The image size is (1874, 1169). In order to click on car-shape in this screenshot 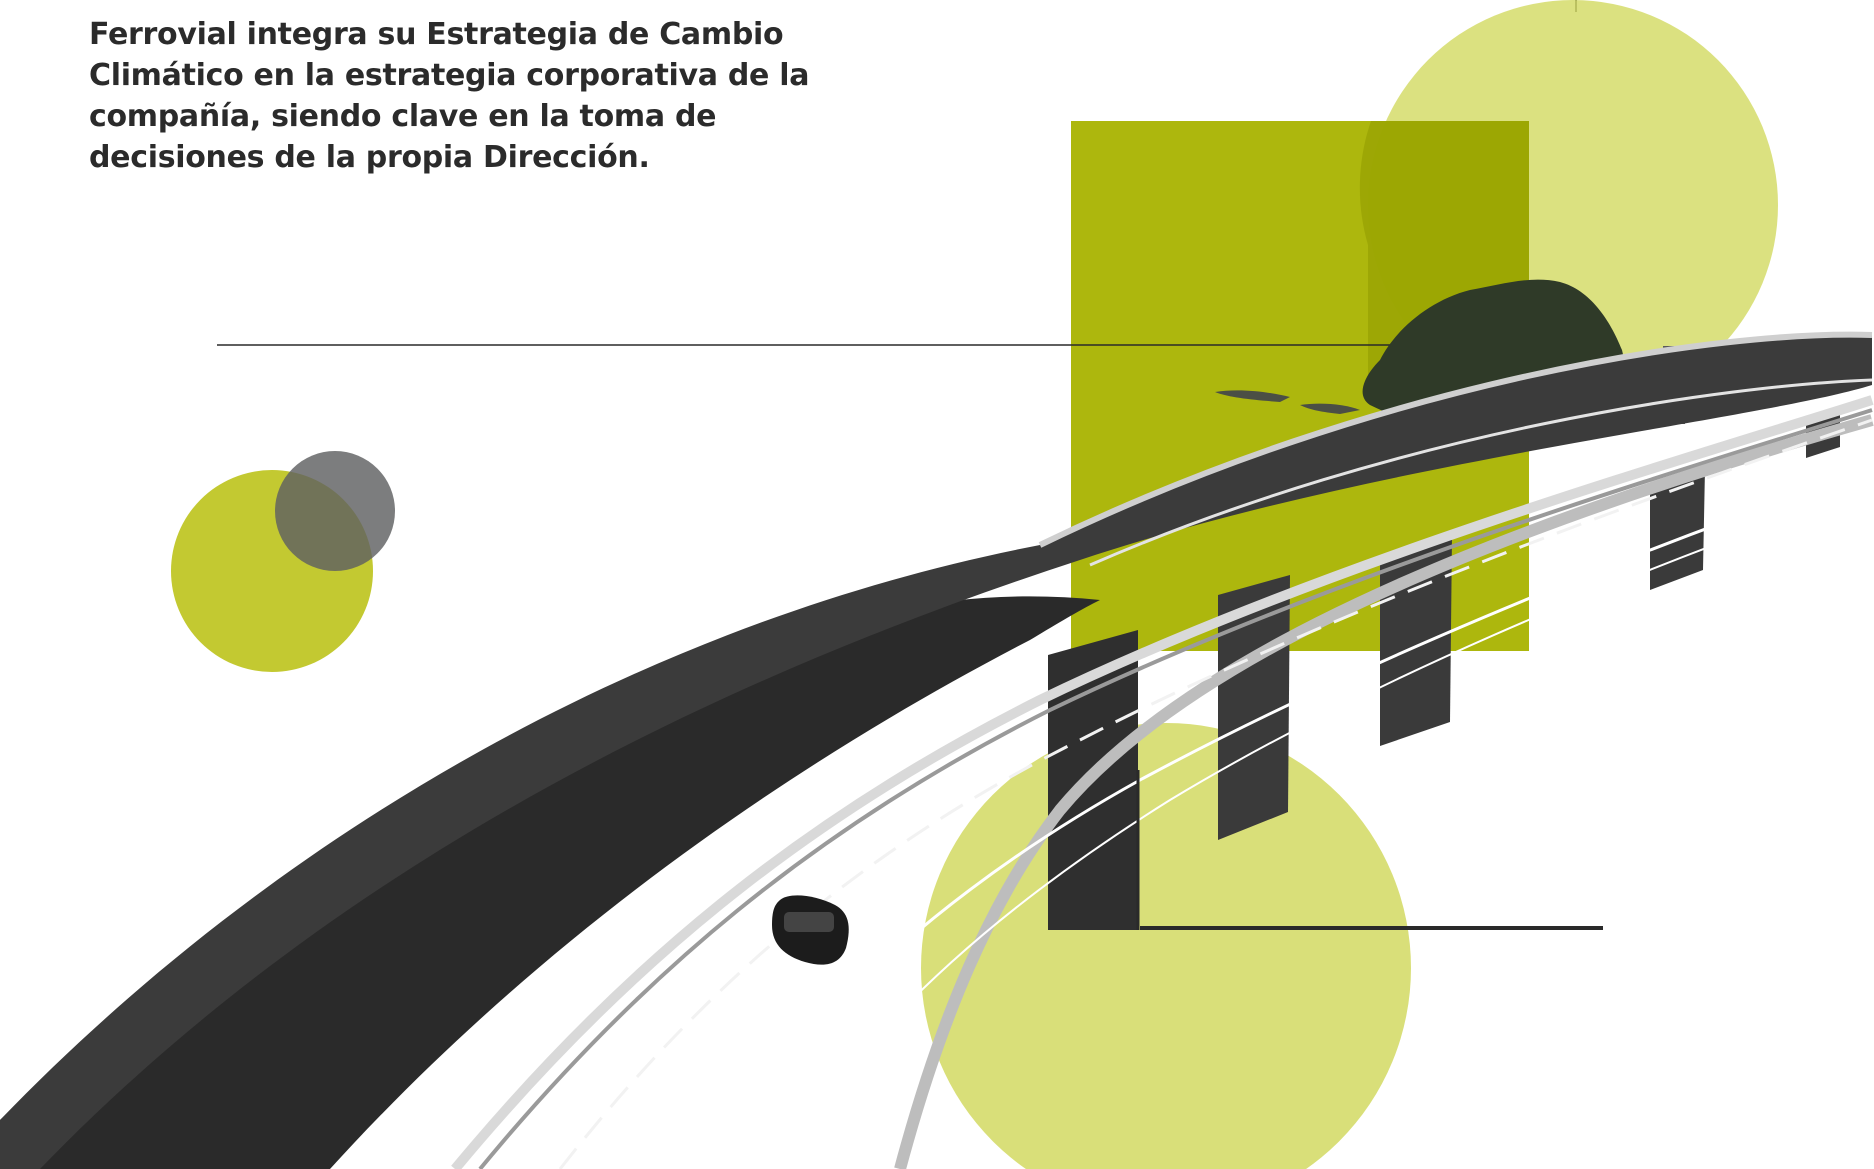, I will do `click(810, 930)`.